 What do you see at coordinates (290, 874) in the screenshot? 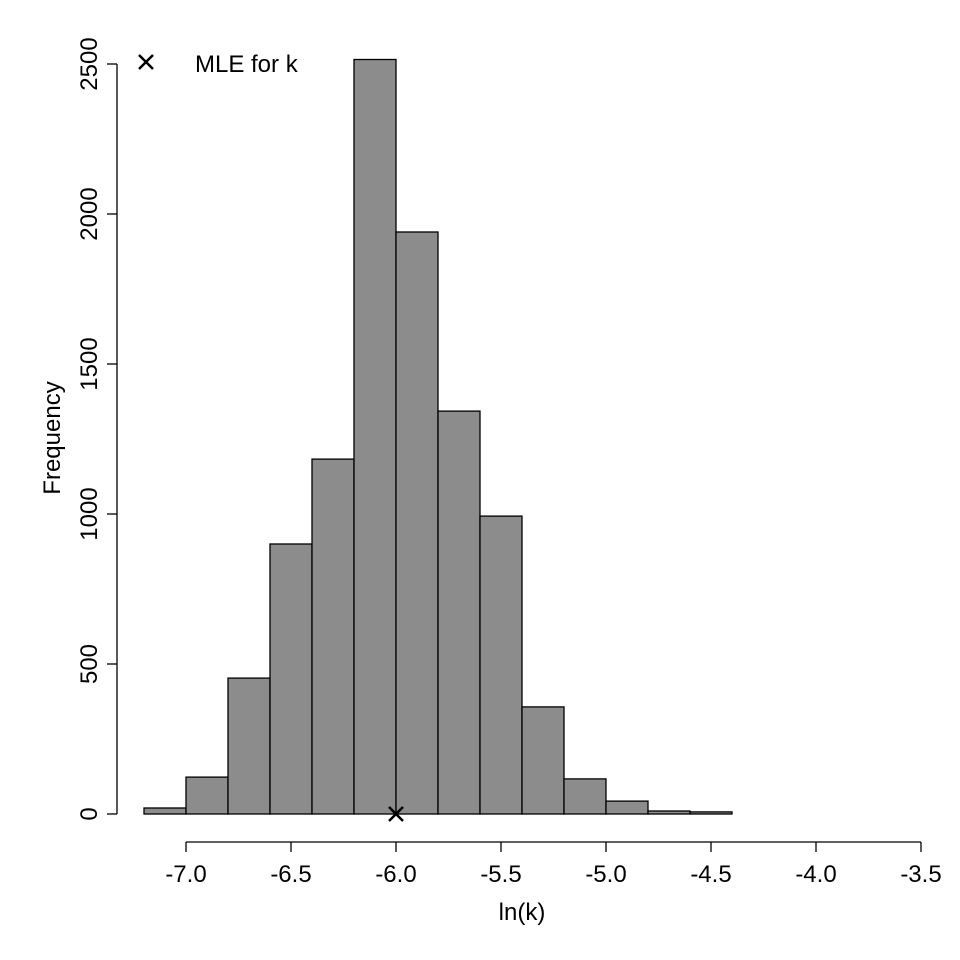
I see `x-tick-label: -6.5` at bounding box center [290, 874].